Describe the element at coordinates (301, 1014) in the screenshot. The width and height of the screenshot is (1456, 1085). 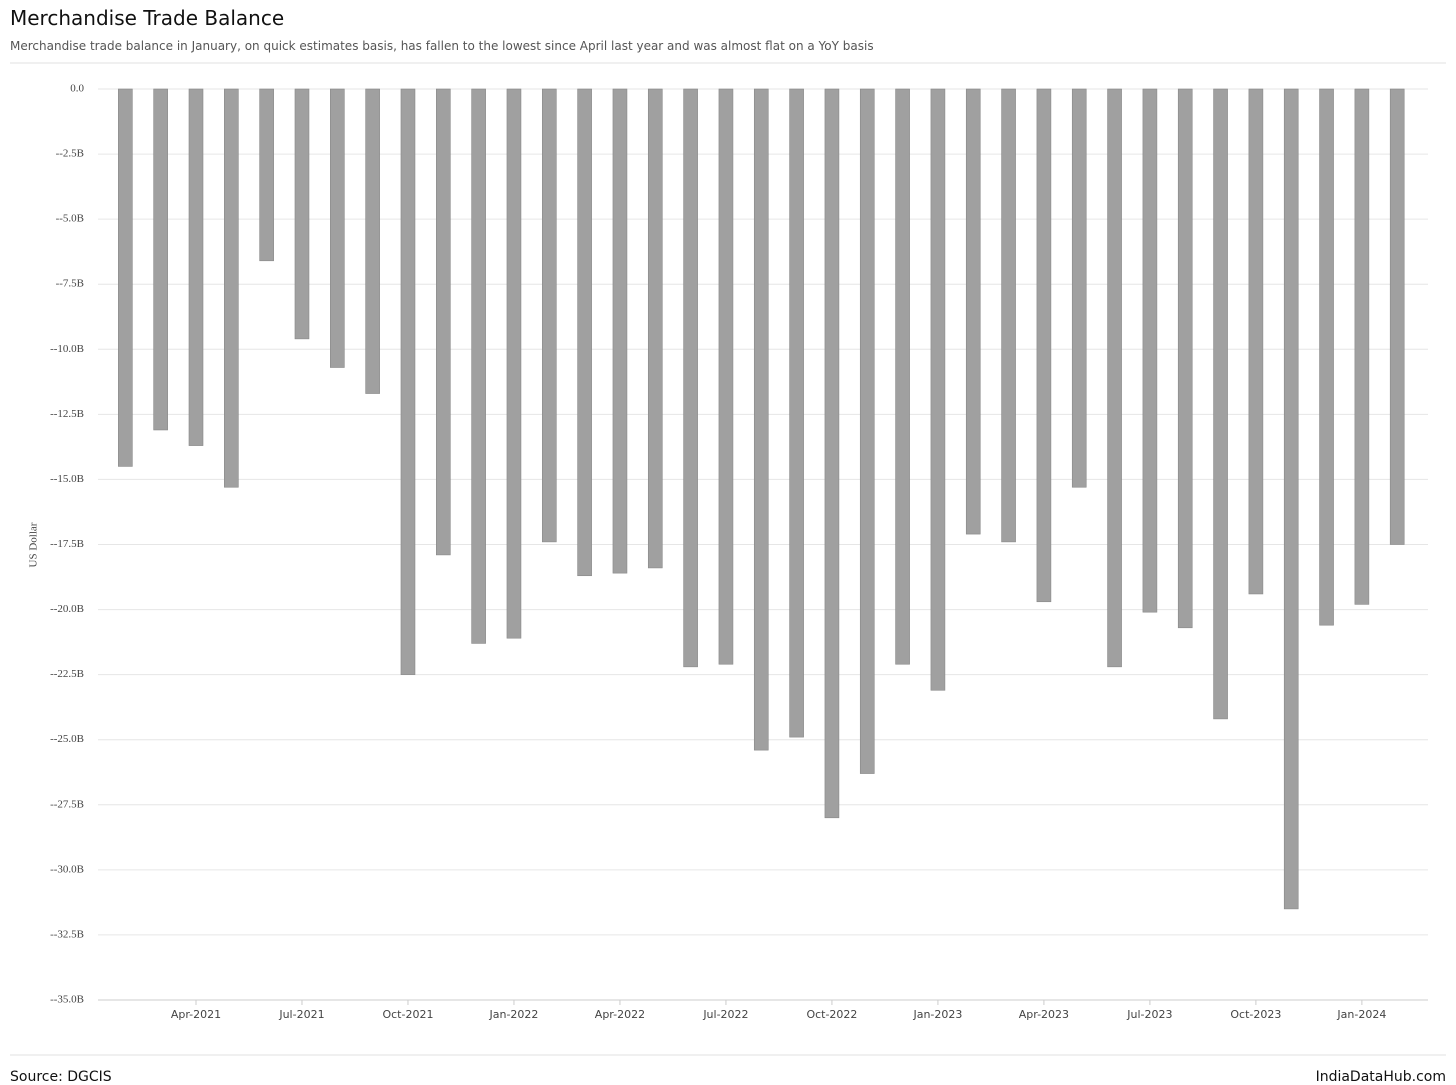
I see `x-tick-label: Jul-2021` at that location.